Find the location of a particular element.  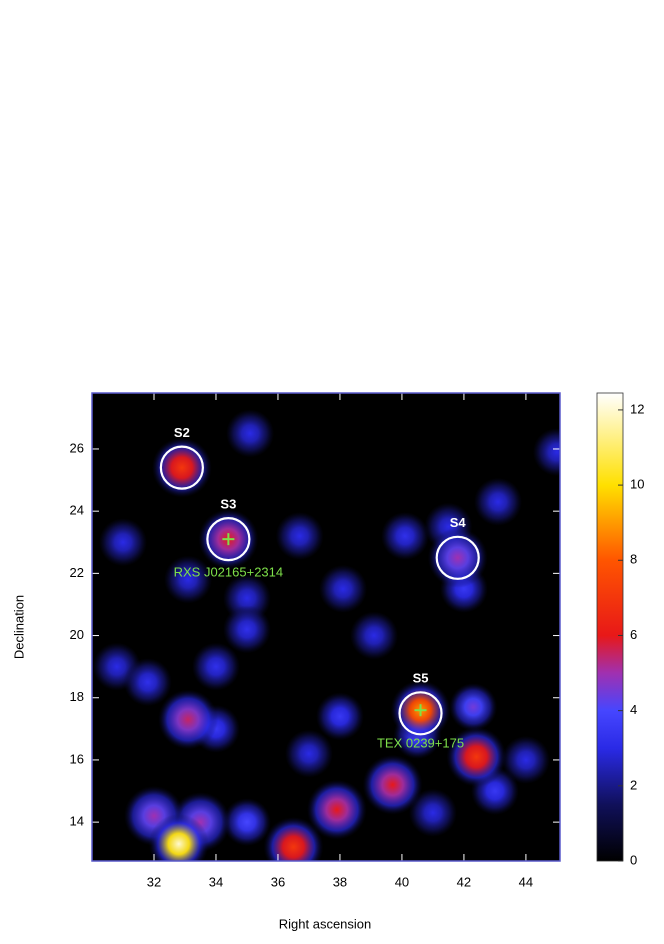

source-label: S3 is located at coordinates (228, 504).